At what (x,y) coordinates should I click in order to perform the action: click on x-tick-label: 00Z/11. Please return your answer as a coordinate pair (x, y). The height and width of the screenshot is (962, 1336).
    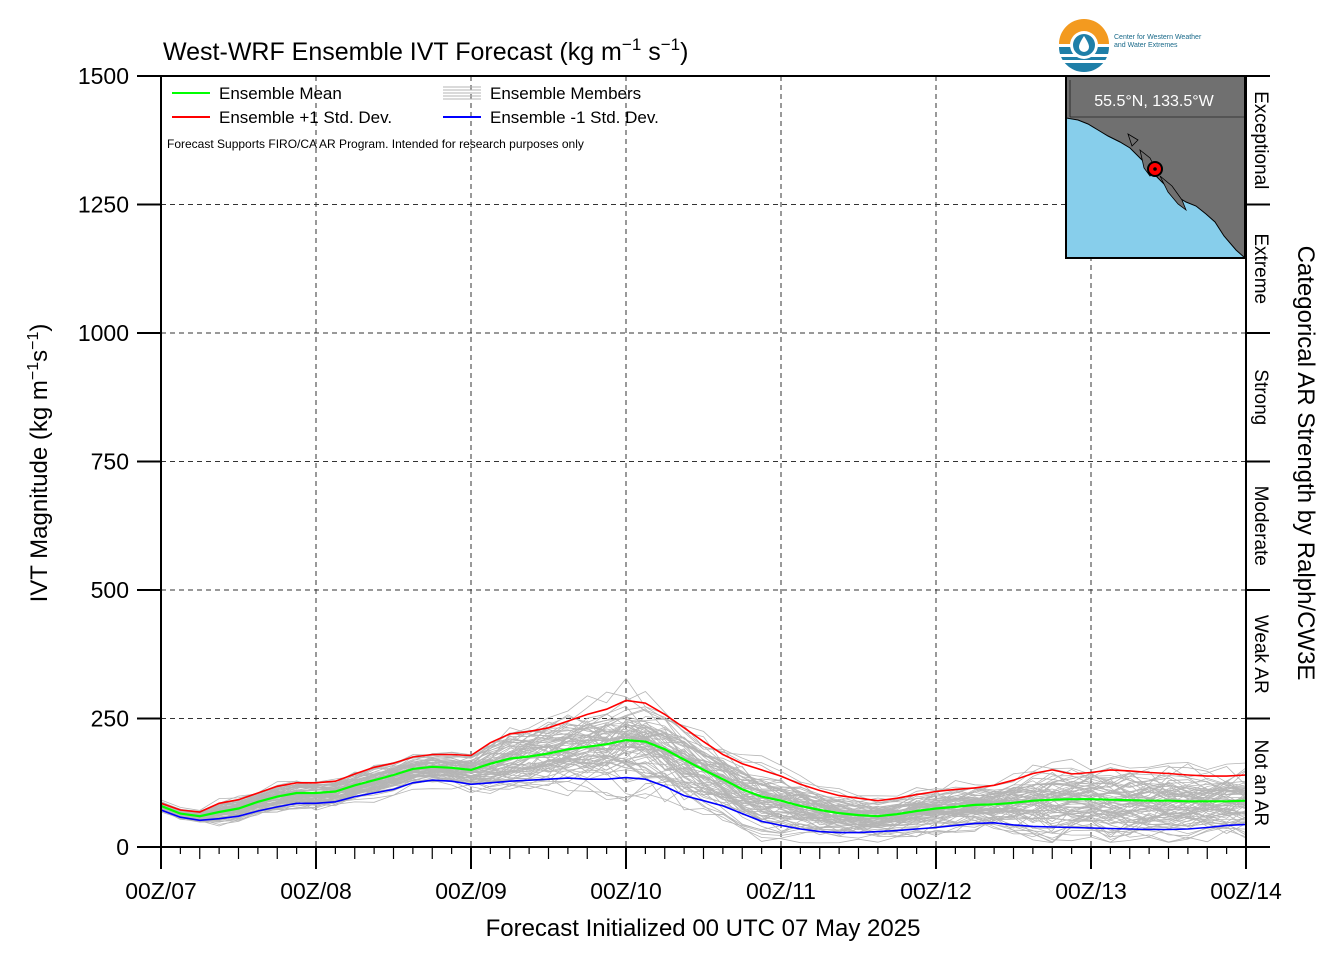
    Looking at the image, I should click on (781, 891).